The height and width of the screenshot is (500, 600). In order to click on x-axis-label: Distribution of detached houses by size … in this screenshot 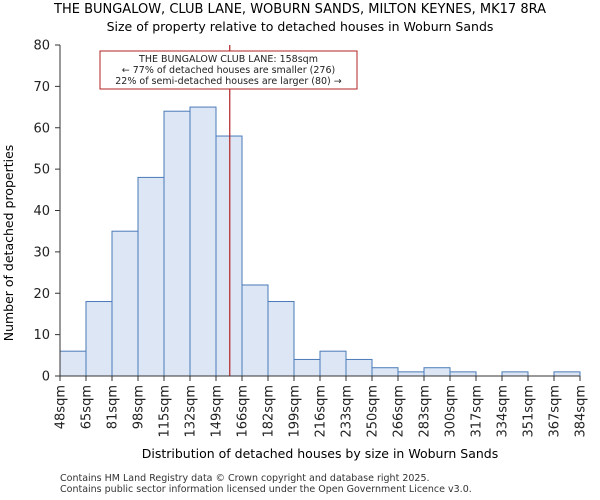, I will do `click(320, 453)`.